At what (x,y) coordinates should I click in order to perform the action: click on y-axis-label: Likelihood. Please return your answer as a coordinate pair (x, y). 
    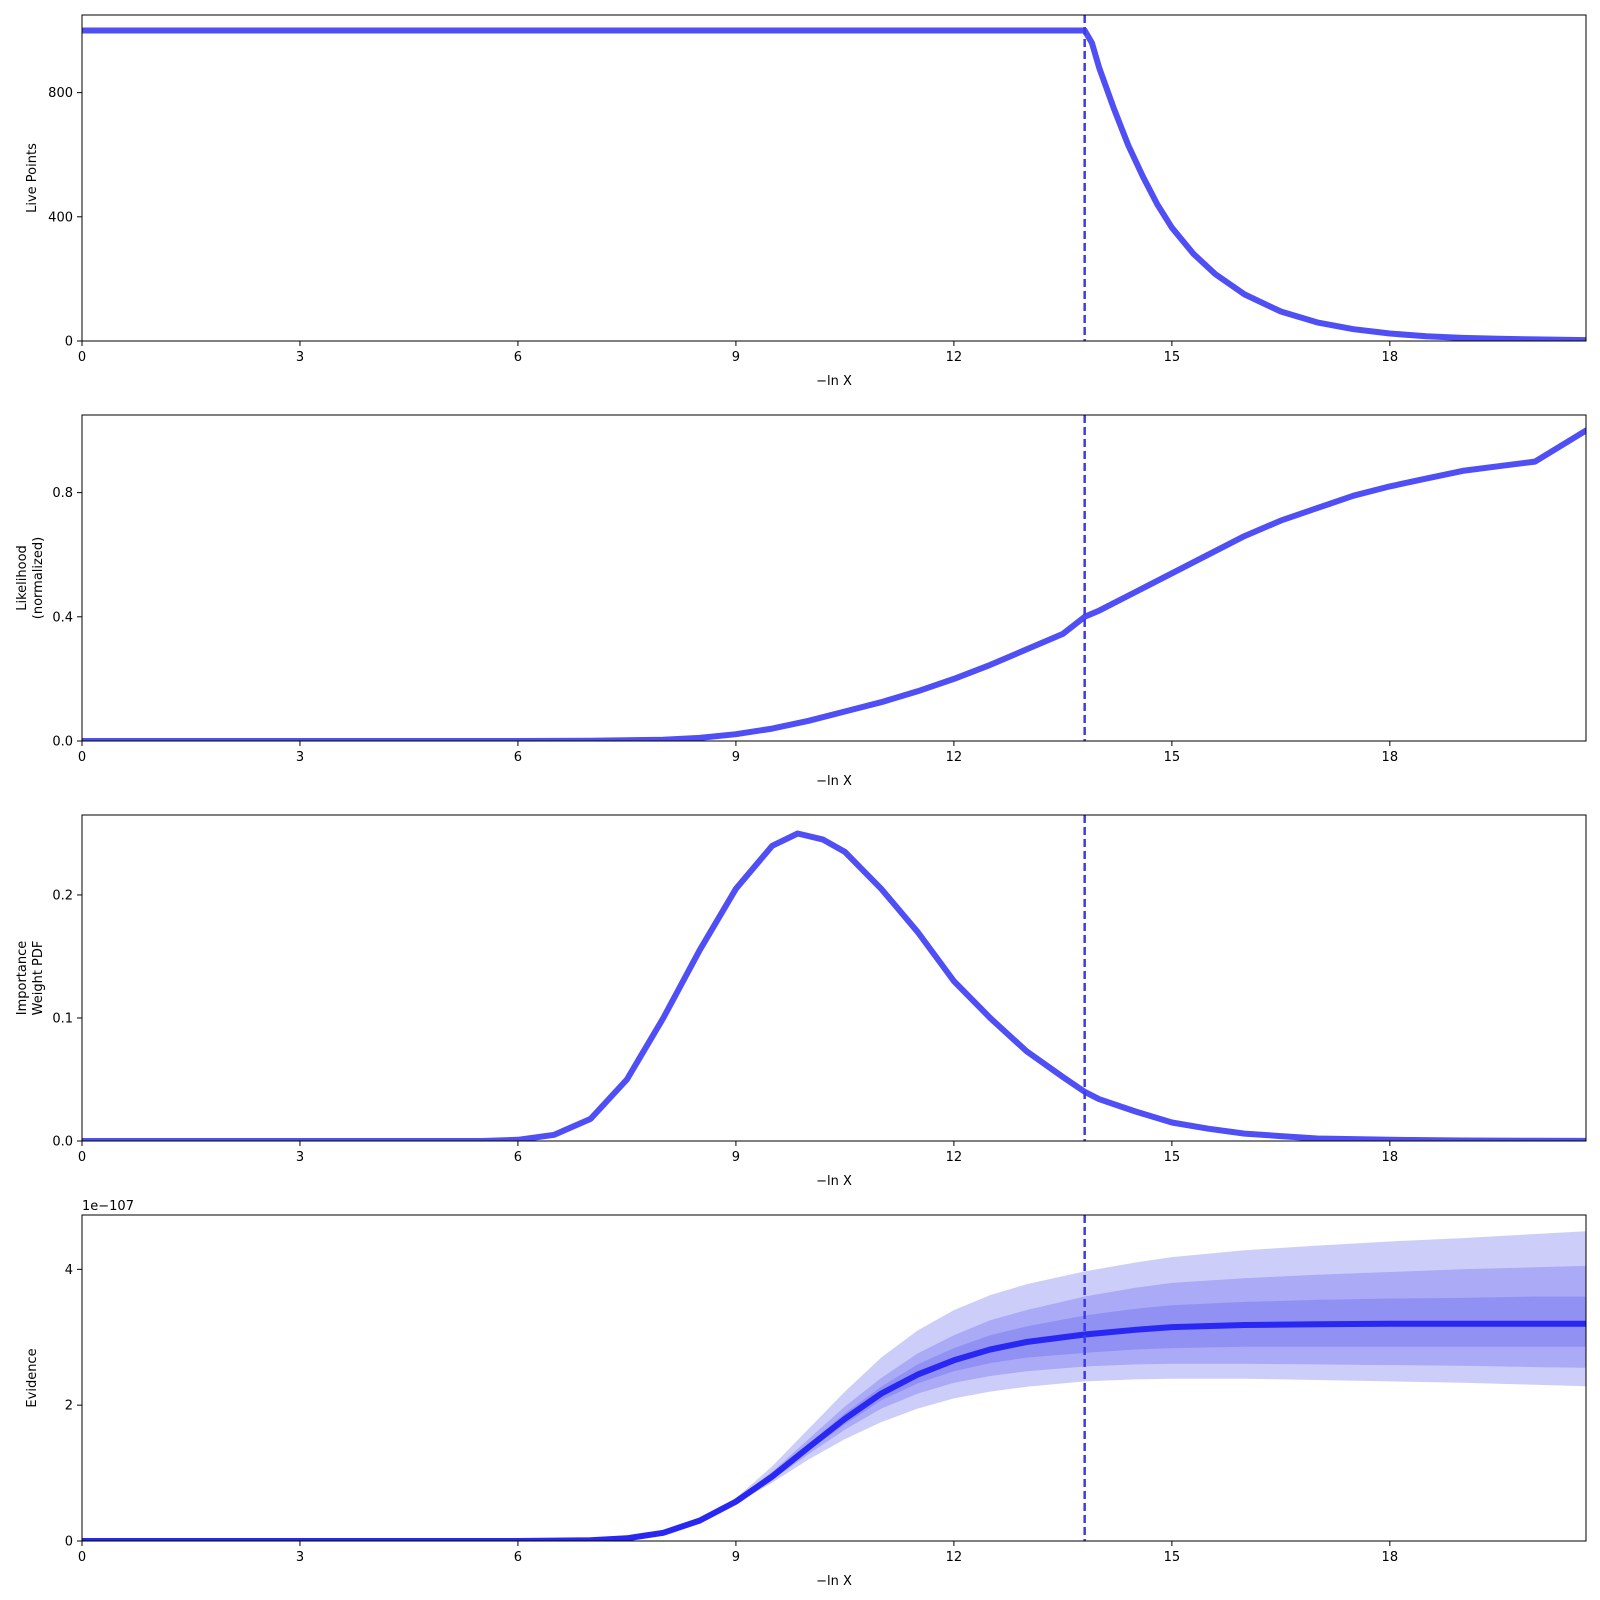
    Looking at the image, I should click on (22, 578).